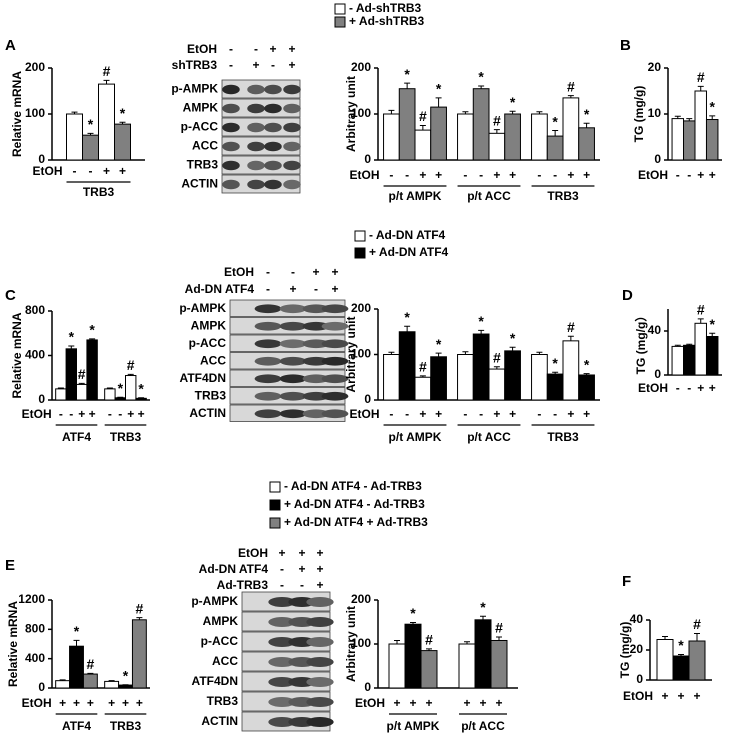 The image size is (745, 736). What do you see at coordinates (35, 658) in the screenshot?
I see `y-tick-label: 400` at bounding box center [35, 658].